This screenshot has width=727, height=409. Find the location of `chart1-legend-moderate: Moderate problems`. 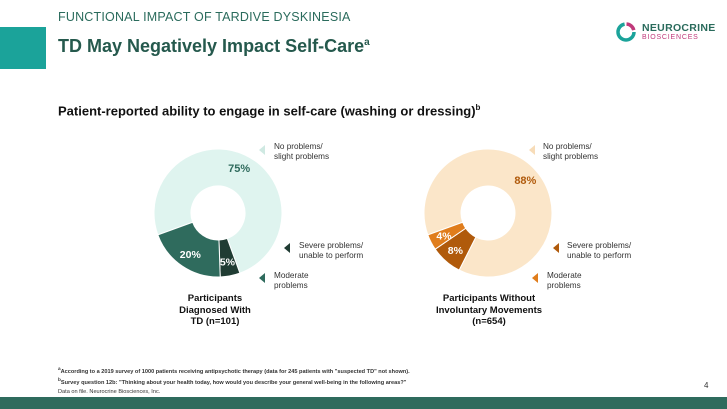

chart1-legend-moderate: Moderate problems is located at coordinates (291, 280).